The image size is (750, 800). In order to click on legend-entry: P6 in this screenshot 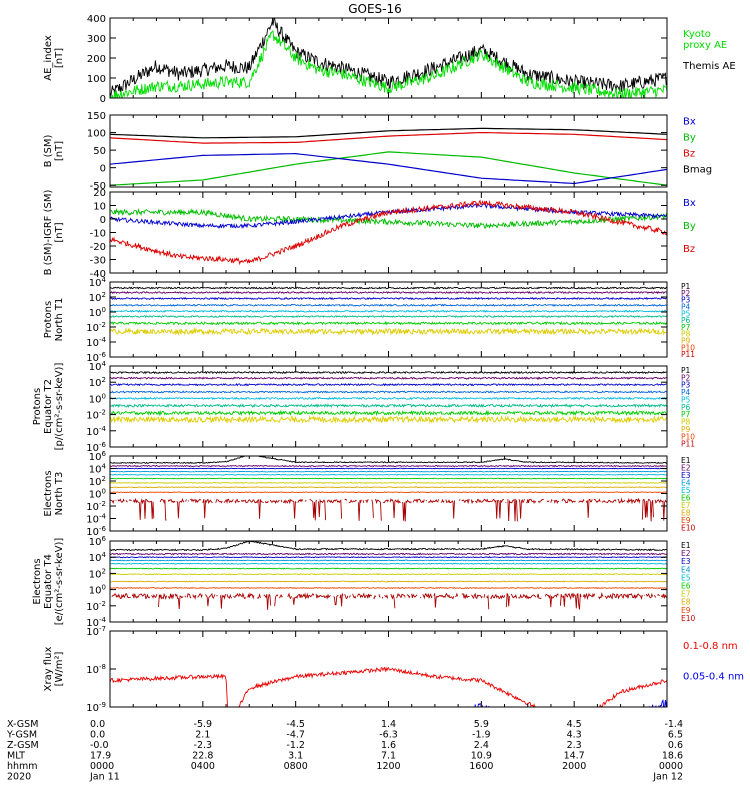, I will do `click(686, 407)`.